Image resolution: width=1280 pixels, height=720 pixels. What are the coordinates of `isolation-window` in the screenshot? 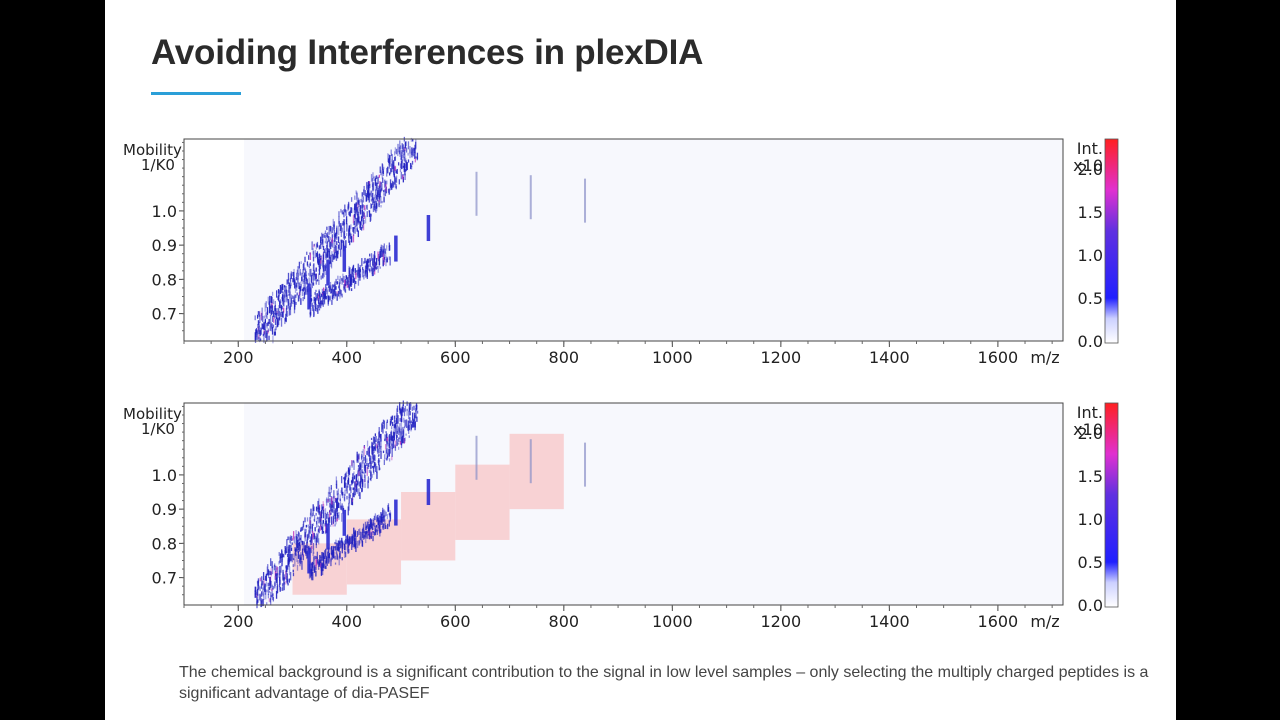 It's located at (536, 471).